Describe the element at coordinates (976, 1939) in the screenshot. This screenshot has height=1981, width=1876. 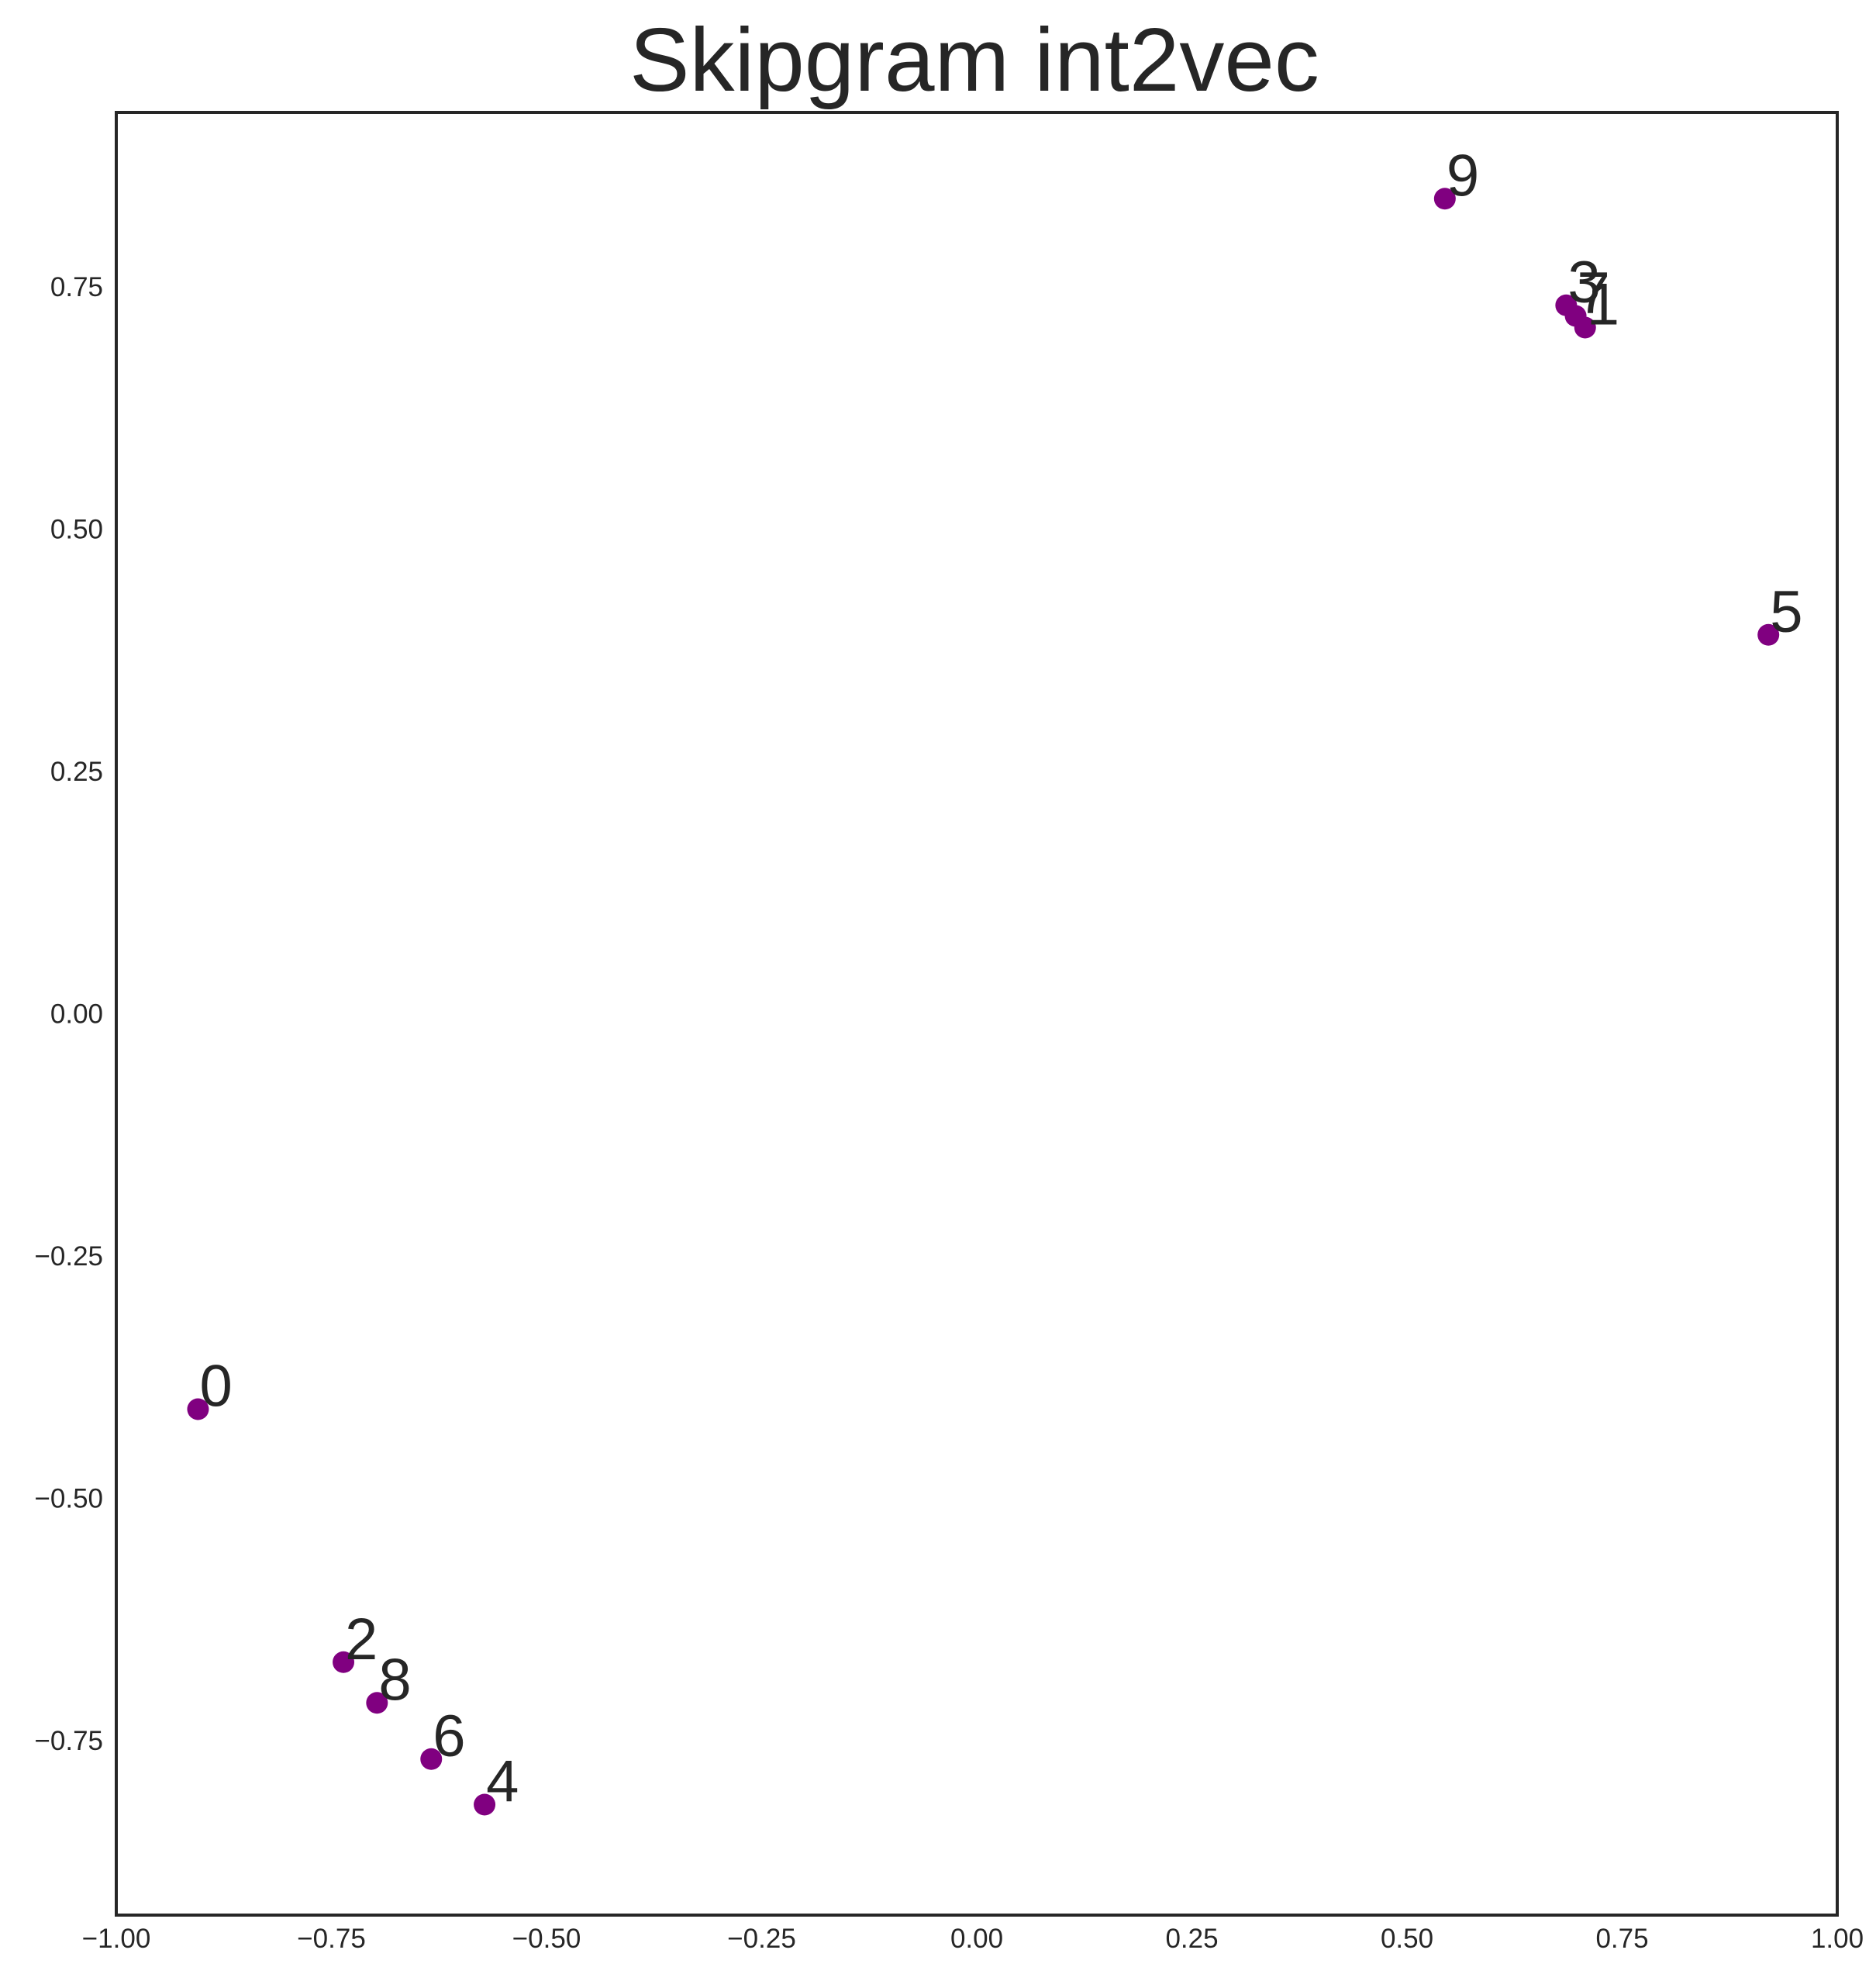
I see `x-tick-label: 0.00` at that location.